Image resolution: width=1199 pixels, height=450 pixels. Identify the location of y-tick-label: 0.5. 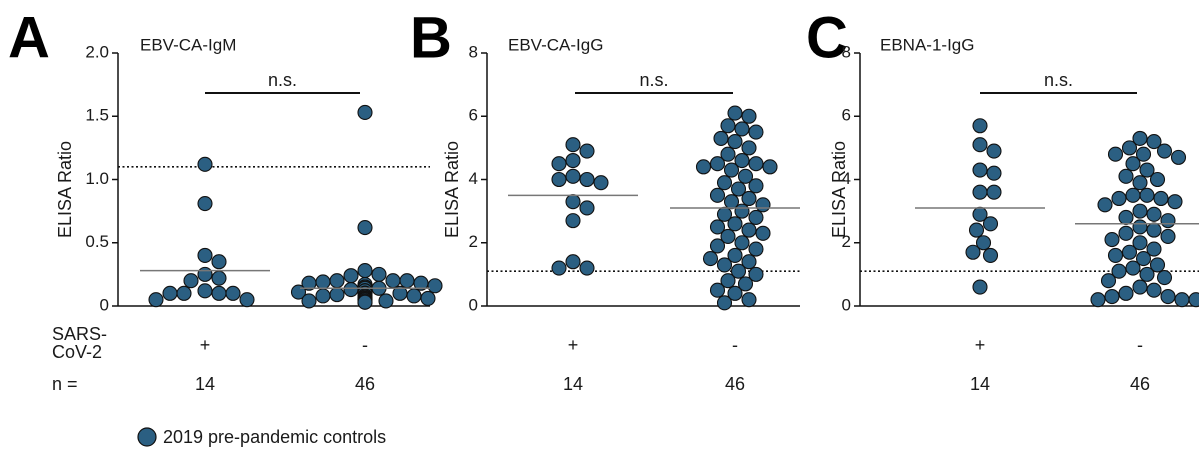
(97, 241).